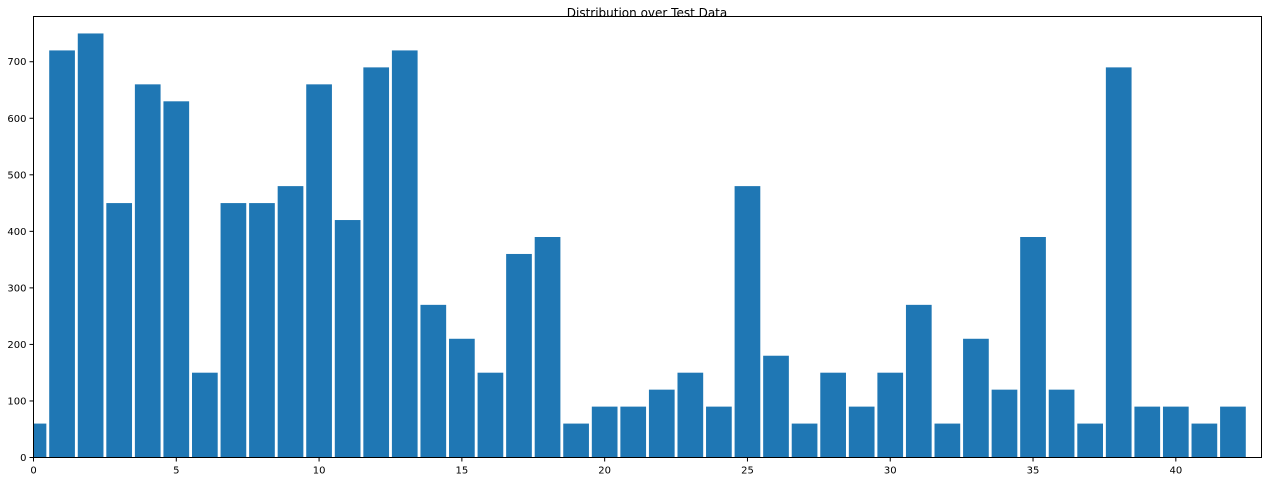  Describe the element at coordinates (16, 288) in the screenshot. I see `y-tick-label: 300` at that location.